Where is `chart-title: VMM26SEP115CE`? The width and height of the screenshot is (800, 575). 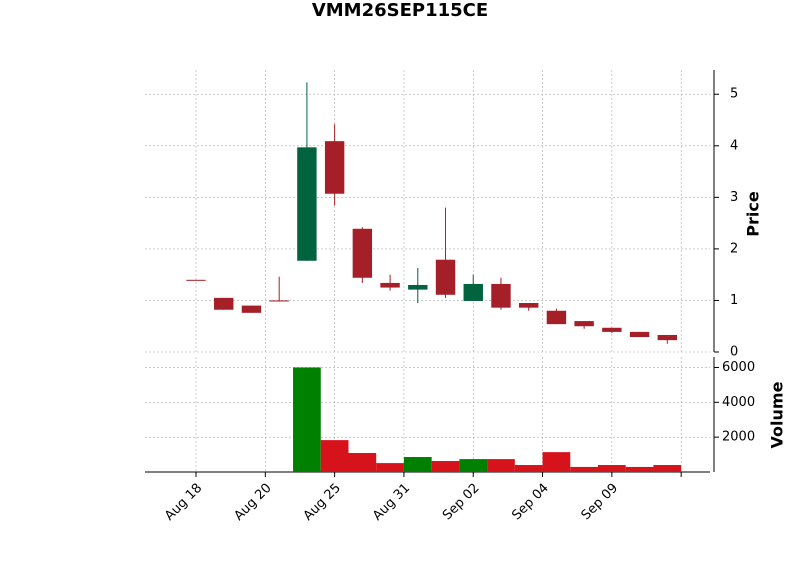 chart-title: VMM26SEP115CE is located at coordinates (400, 10).